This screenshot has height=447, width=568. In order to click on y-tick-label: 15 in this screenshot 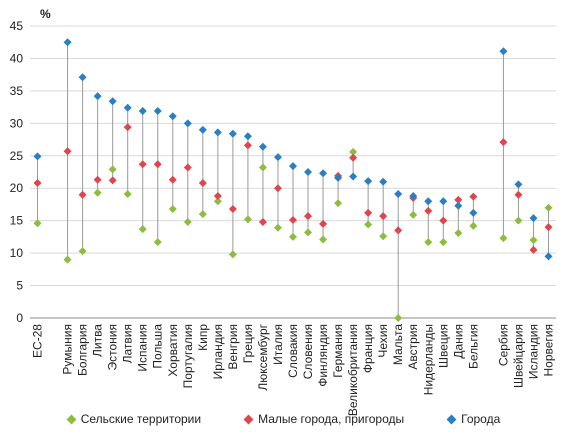, I will do `click(17, 221)`.